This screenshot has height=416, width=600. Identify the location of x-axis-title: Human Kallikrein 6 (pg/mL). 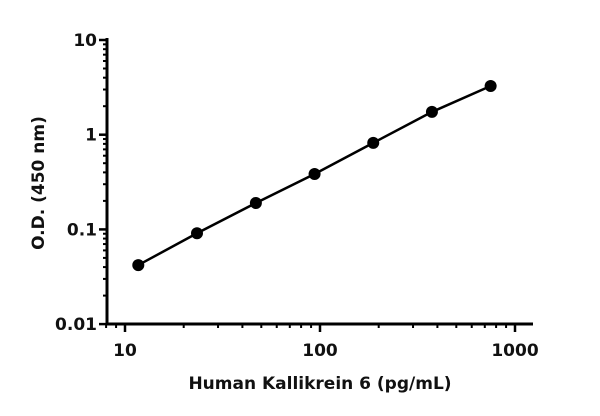
(319, 384).